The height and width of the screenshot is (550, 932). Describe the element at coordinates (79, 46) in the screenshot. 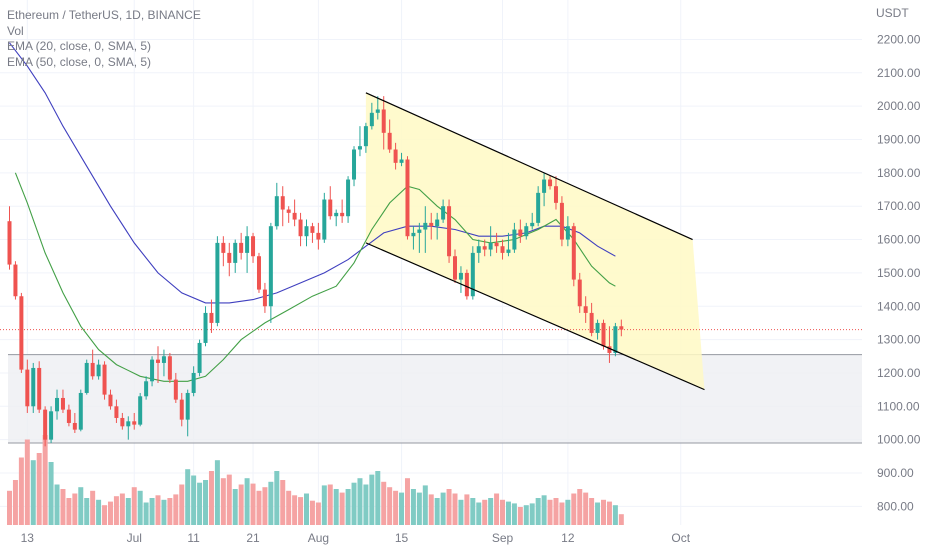

I see `indicator-ema20: EMA (20, close, 0, SMA, 5)` at that location.